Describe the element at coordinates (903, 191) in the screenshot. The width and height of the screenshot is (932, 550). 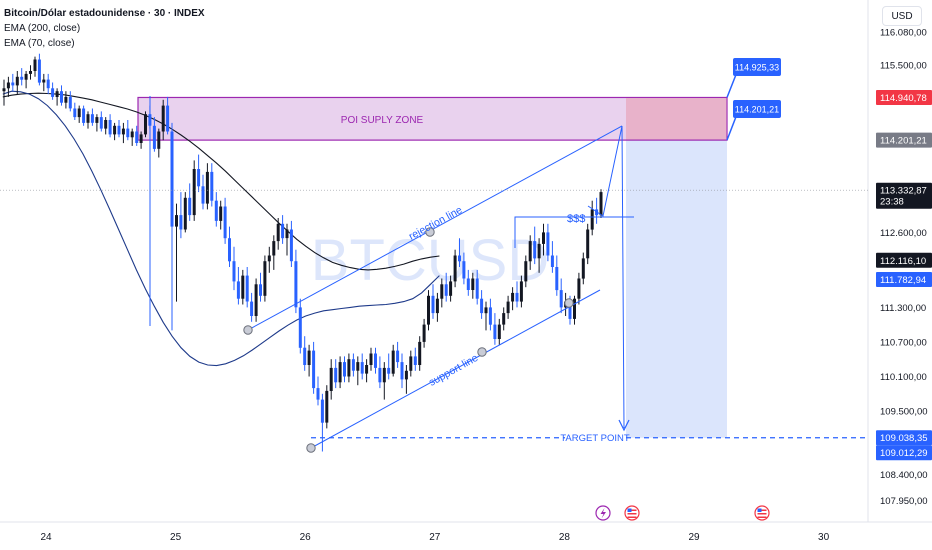
I see `price-label-value: 113.332,87` at that location.